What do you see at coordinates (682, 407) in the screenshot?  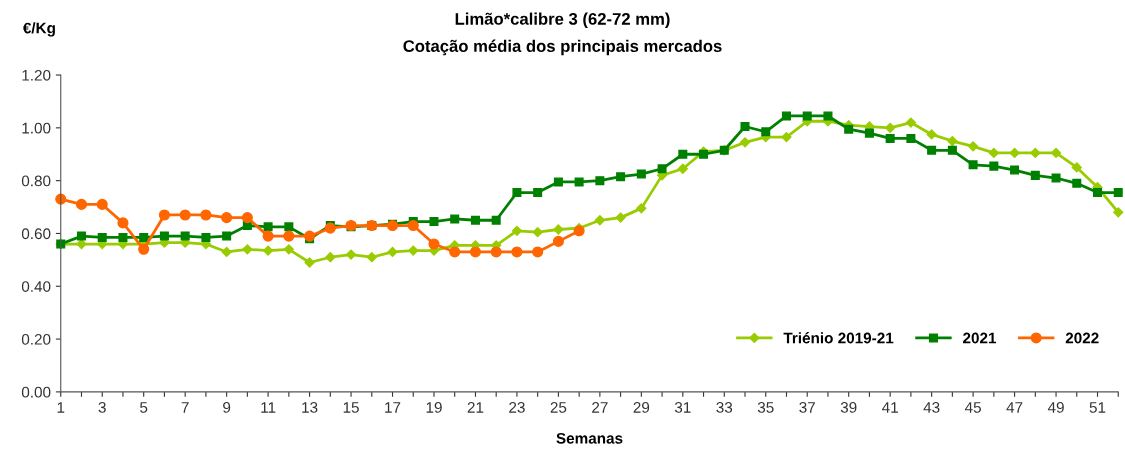 I see `x-tick-label: 31` at bounding box center [682, 407].